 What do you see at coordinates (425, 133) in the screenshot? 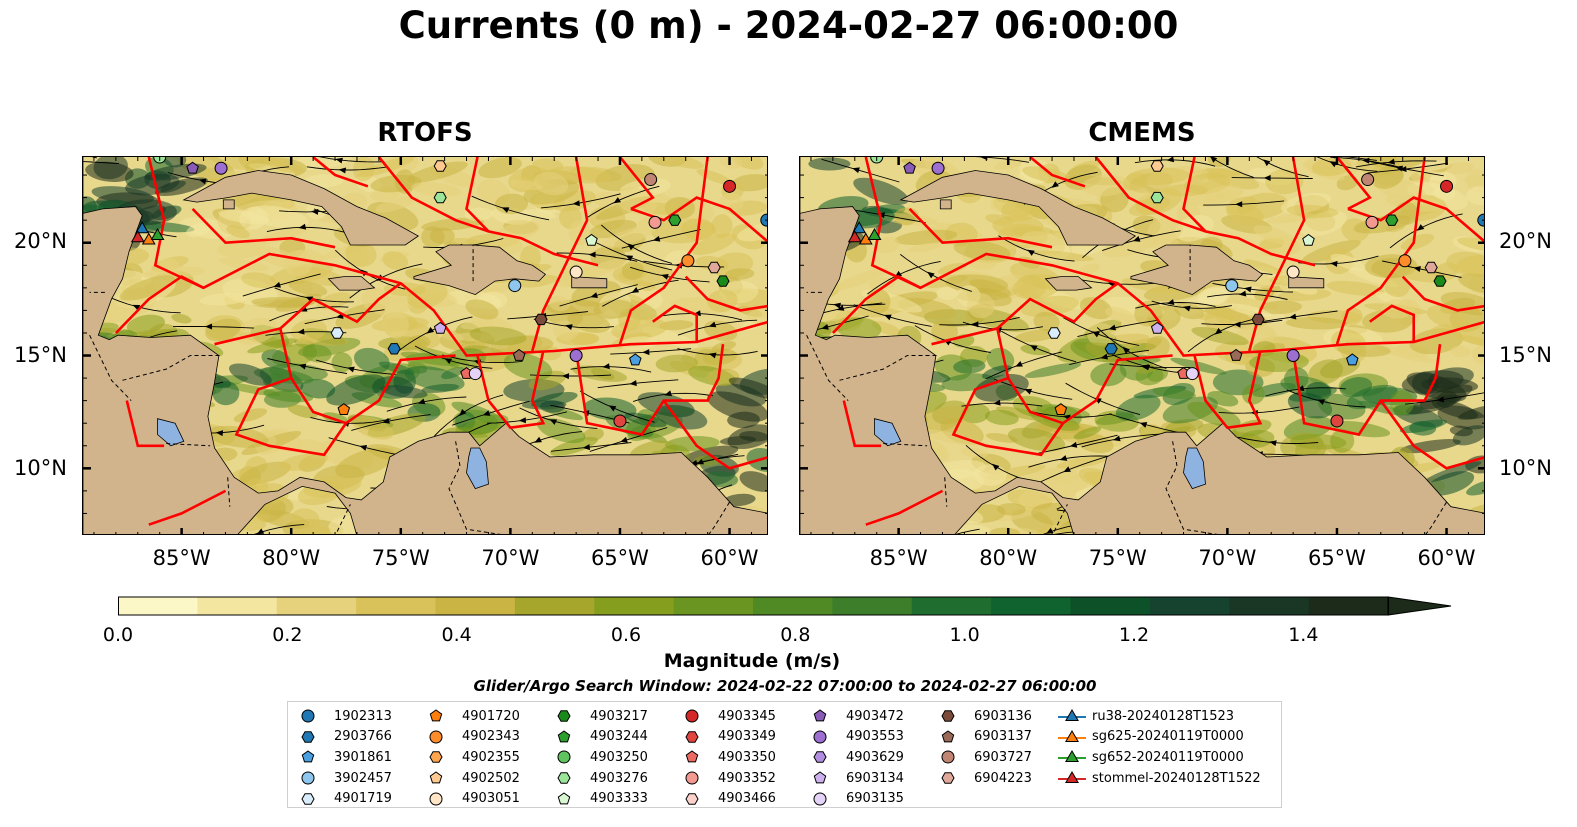
I see `panel-title-rtofs: RTOFS` at bounding box center [425, 133].